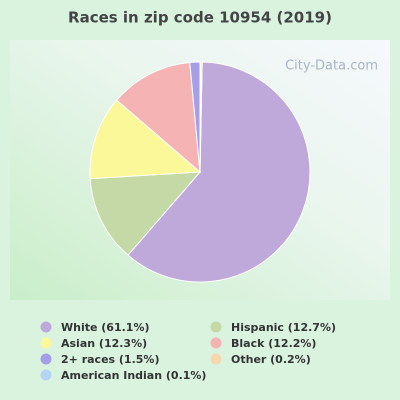 This screenshot has width=400, height=400. I want to click on legend-label: Hispanic (12.7%), so click(283, 327).